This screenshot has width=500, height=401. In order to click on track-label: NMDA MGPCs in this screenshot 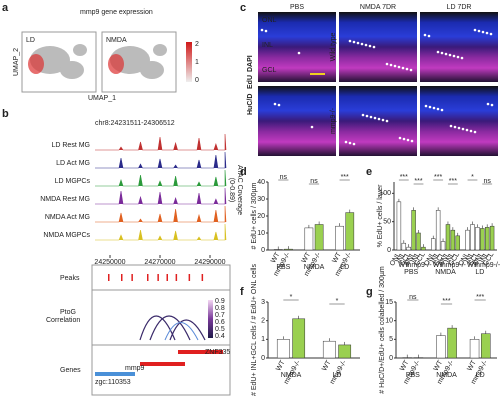, I will do `click(66, 235)`.